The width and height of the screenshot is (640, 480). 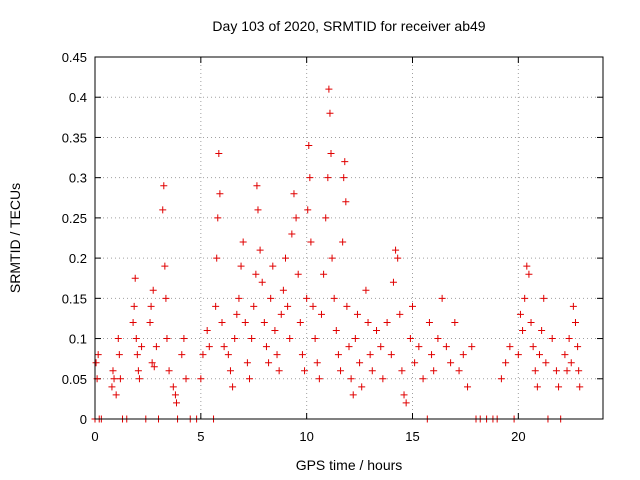 I want to click on y-tick-label: 0.1, so click(x=78, y=339).